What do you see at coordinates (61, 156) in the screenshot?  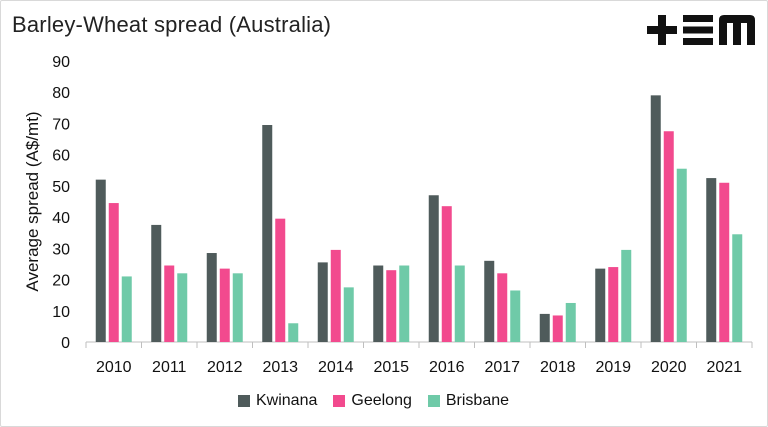 I see `y-tick-label: 60` at bounding box center [61, 156].